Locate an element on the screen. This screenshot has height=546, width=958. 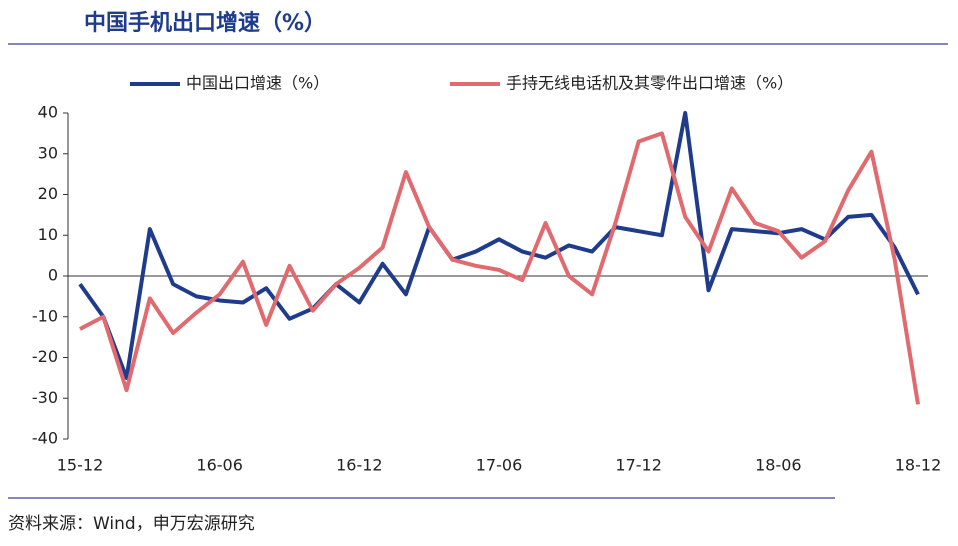
legend-label: 手持无线电话机及其零件出口增速（%） is located at coordinates (649, 83).